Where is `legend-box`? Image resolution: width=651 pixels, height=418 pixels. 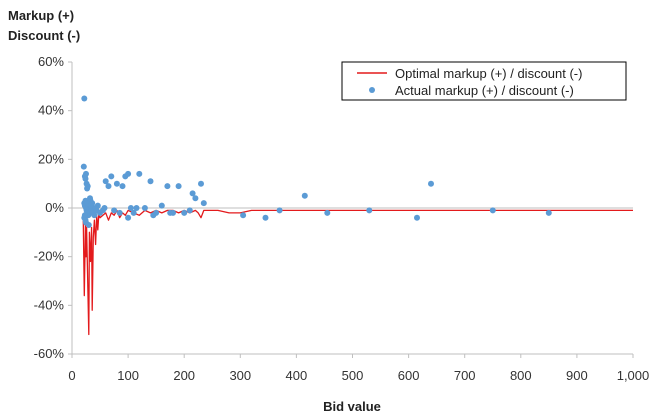
legend-box is located at coordinates (484, 81).